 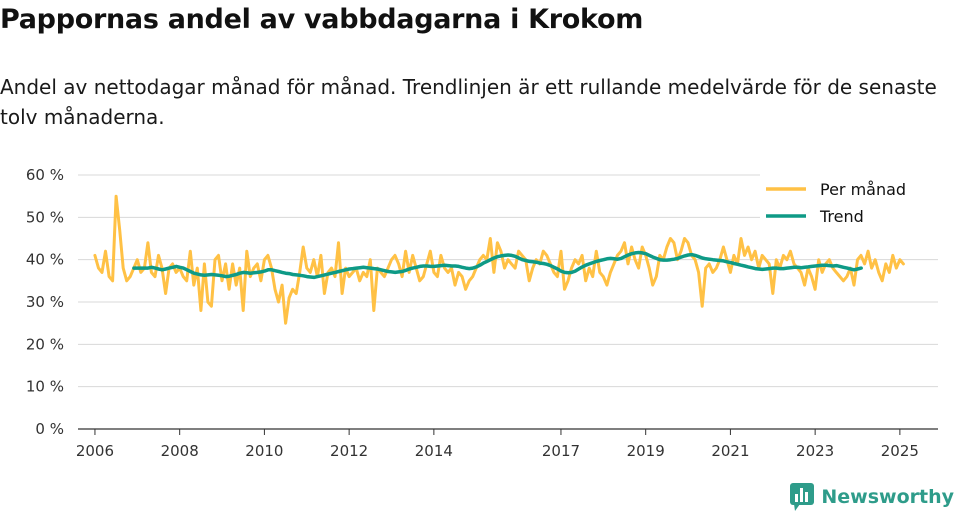 I want to click on x-tick-label: 2025, so click(x=900, y=451).